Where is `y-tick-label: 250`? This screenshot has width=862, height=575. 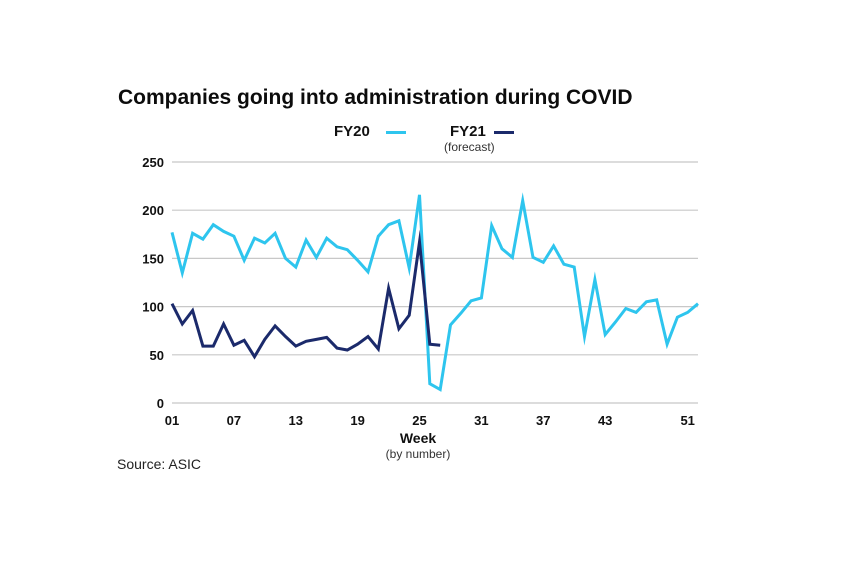
y-tick-label: 250 is located at coordinates (153, 162).